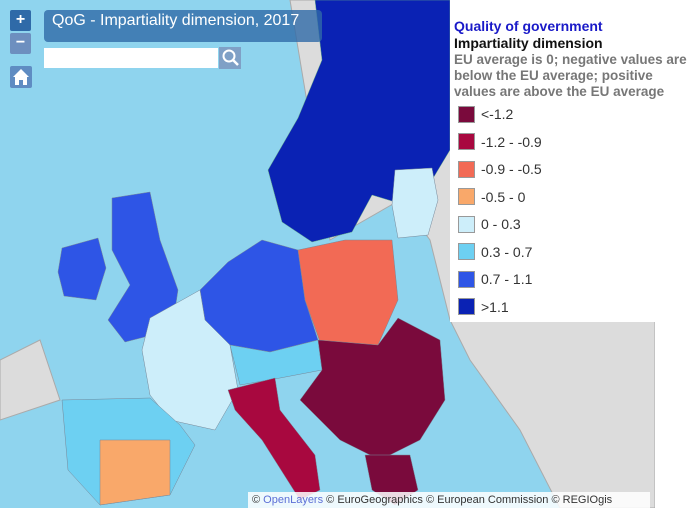  I want to click on legend-item: -0.5 - 0, so click(491, 197).